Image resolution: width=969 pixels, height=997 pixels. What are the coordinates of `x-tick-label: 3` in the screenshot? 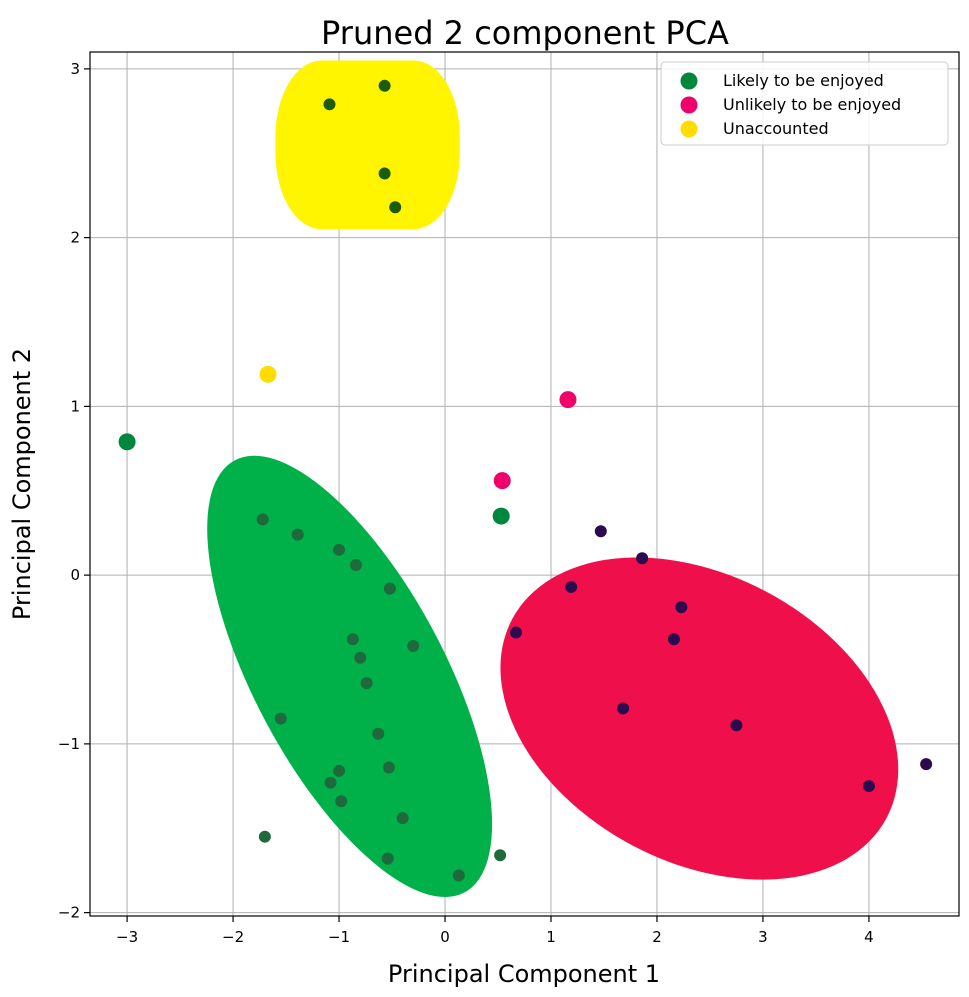 It's located at (763, 937).